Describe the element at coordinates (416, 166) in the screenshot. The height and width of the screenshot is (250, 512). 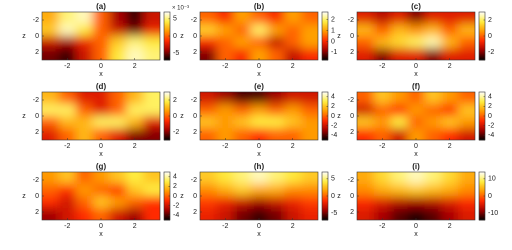
I see `panel-title: (i)` at that location.